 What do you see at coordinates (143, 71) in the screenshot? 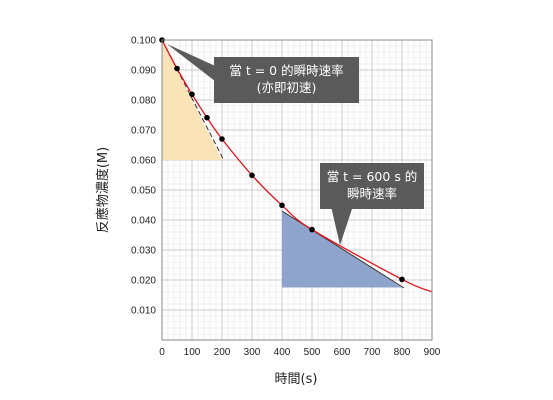
I see `y-tick-label: 0.090` at bounding box center [143, 71].